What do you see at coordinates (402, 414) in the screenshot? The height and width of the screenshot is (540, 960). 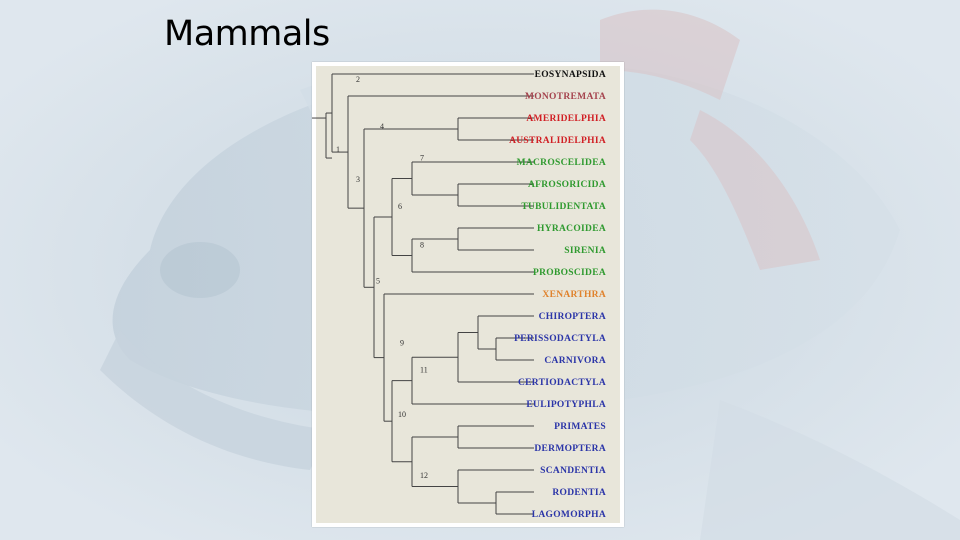 I see `node-number-10: 10` at bounding box center [402, 414].